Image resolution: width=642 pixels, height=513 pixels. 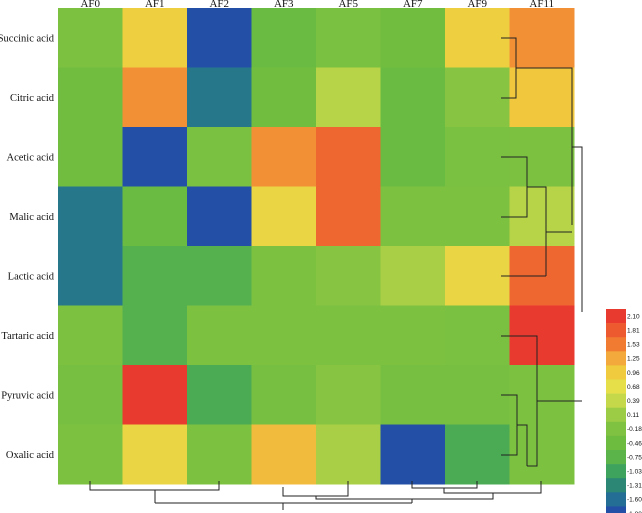 What do you see at coordinates (633, 330) in the screenshot?
I see `legend-tick-label: 1.81` at bounding box center [633, 330].